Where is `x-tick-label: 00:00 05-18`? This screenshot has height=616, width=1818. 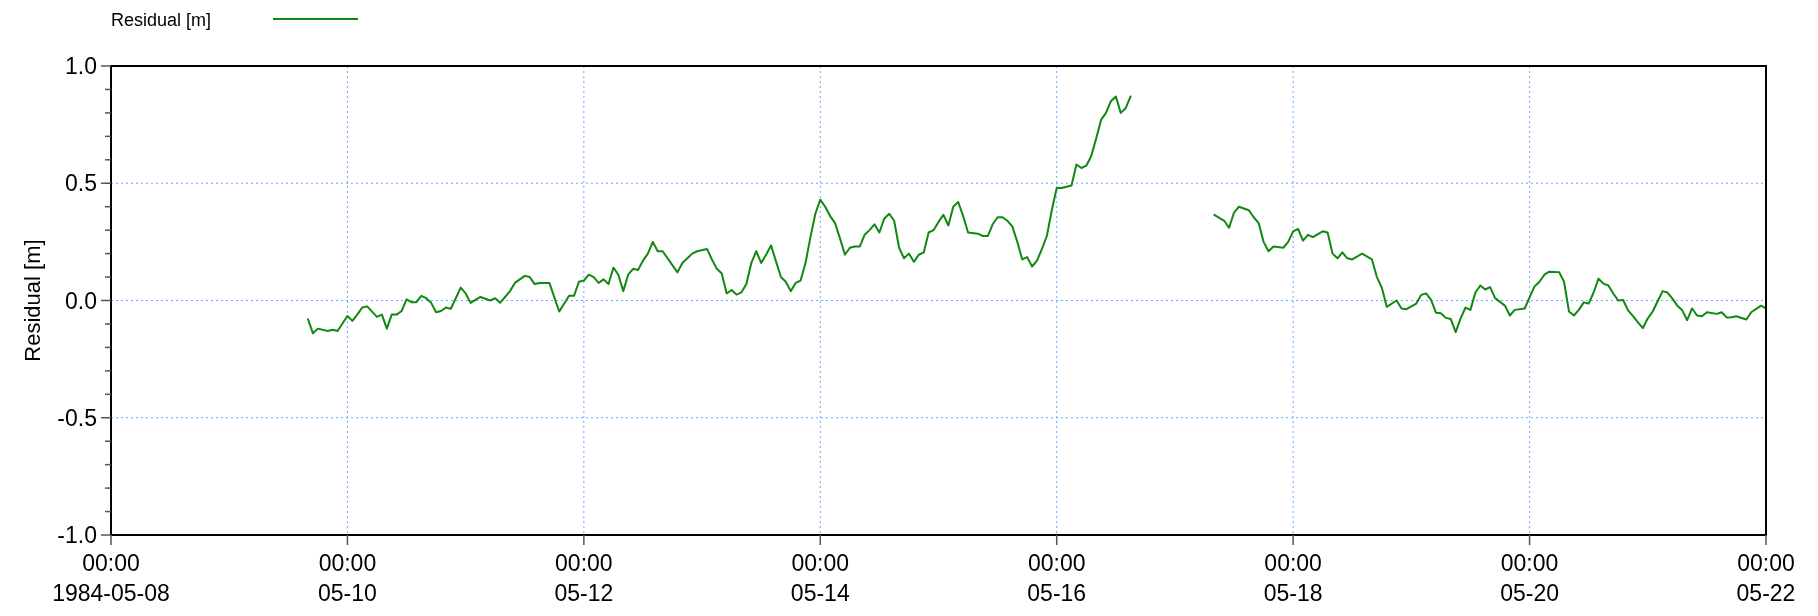 x-tick-label: 00:00 05-18 is located at coordinates (1293, 578).